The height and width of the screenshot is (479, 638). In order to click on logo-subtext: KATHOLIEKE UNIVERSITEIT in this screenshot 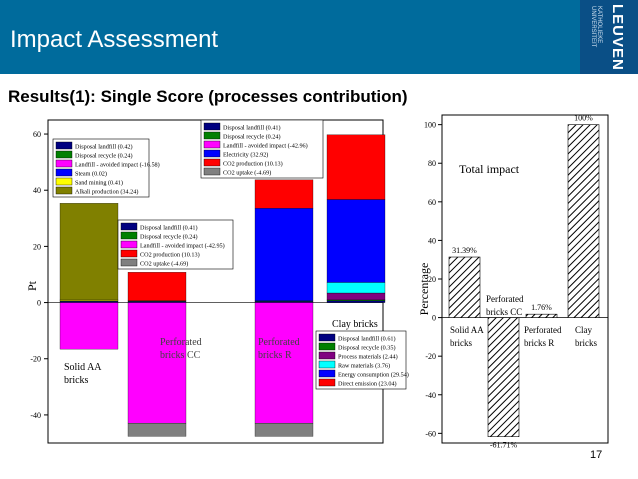, I will do `click(596, 27)`.